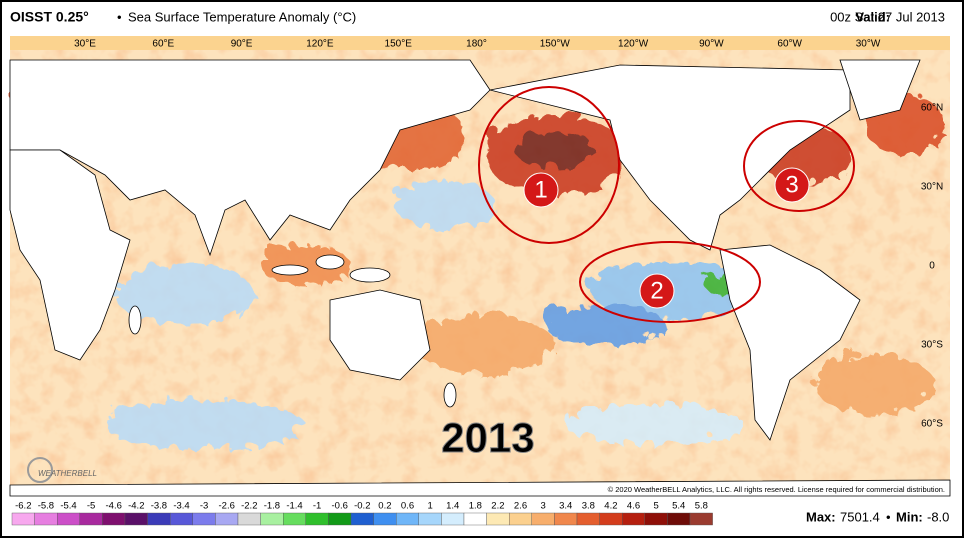 This screenshot has width=964, height=538. What do you see at coordinates (67, 473) in the screenshot?
I see `logo: WEATHERBELL` at bounding box center [67, 473].